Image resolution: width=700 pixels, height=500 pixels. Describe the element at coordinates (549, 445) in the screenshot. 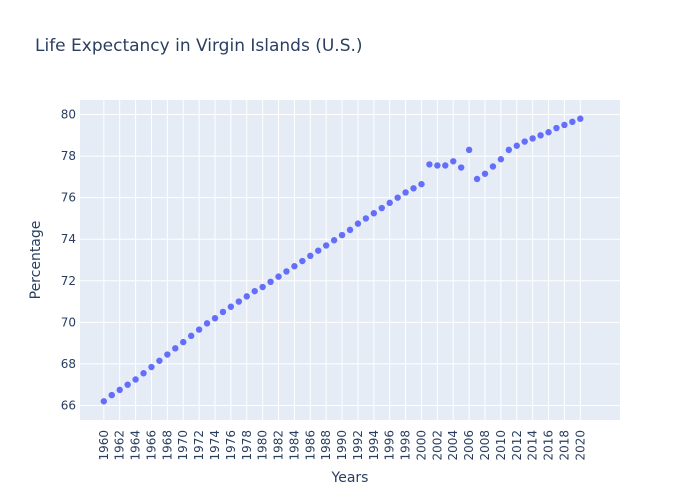

I see `x-tick-label: 2016` at that location.